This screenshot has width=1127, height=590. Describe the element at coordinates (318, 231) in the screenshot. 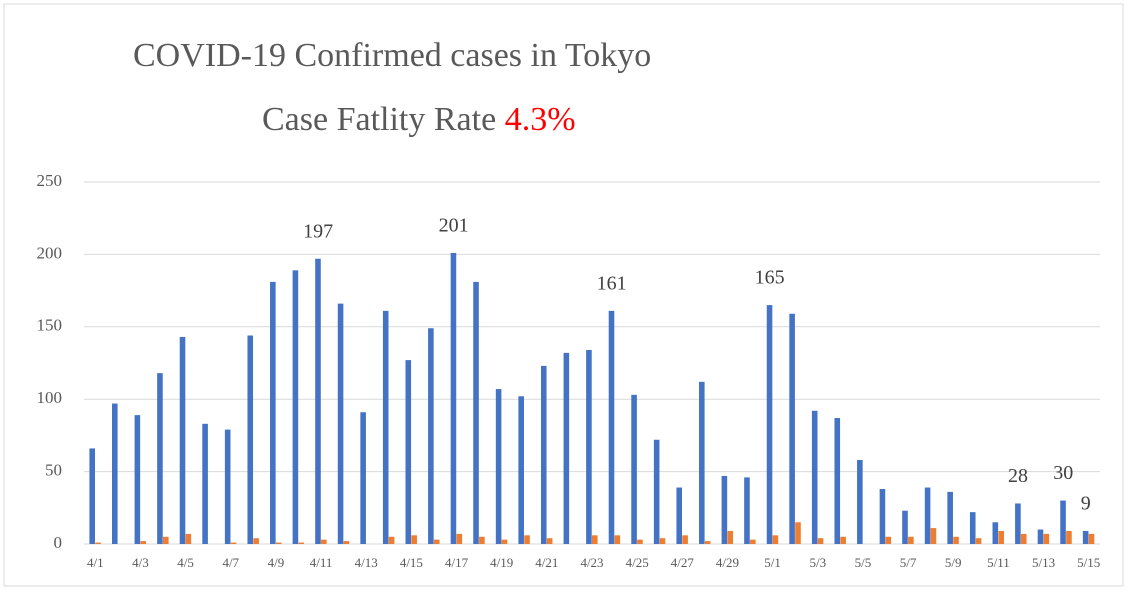

I see `data-label: 197` at that location.